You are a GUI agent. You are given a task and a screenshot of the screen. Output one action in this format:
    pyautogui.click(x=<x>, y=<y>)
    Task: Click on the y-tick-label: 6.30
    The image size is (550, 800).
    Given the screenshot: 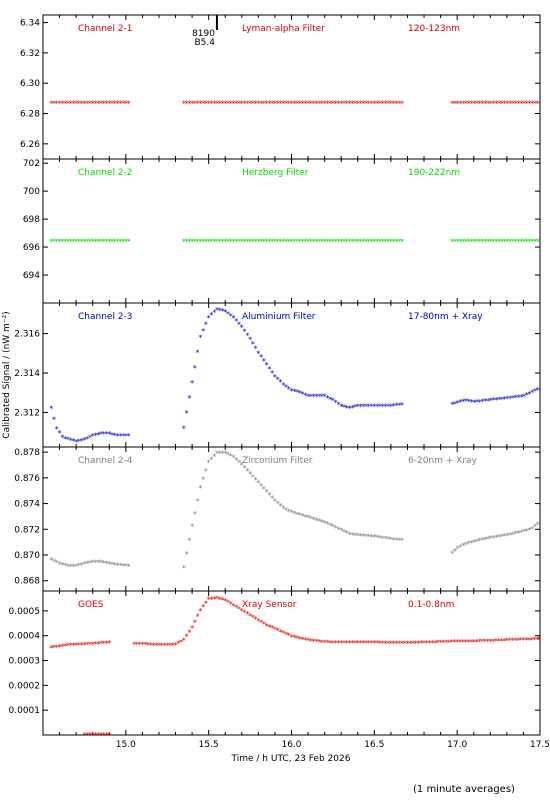 What is the action you would take?
    pyautogui.click(x=30, y=84)
    